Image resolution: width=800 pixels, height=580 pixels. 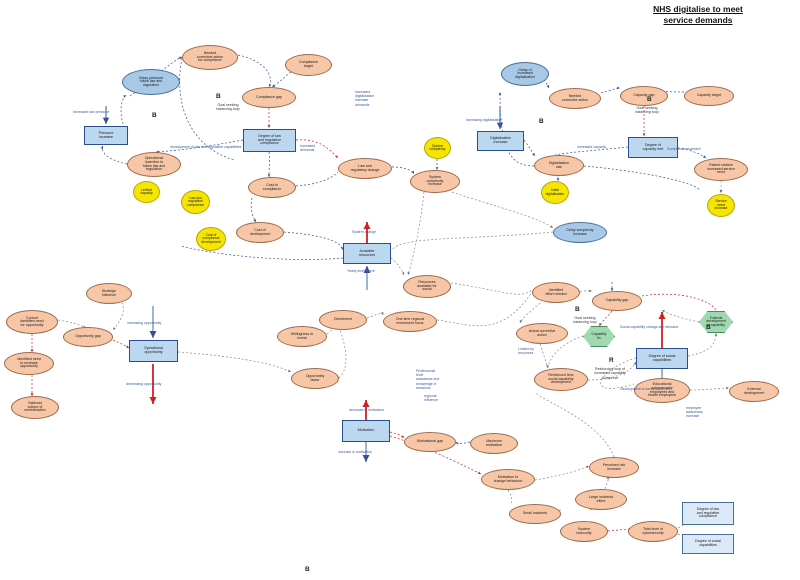 I want to click on label-decreasing-opportunity: decreasing opportunity, so click(x=144, y=384).